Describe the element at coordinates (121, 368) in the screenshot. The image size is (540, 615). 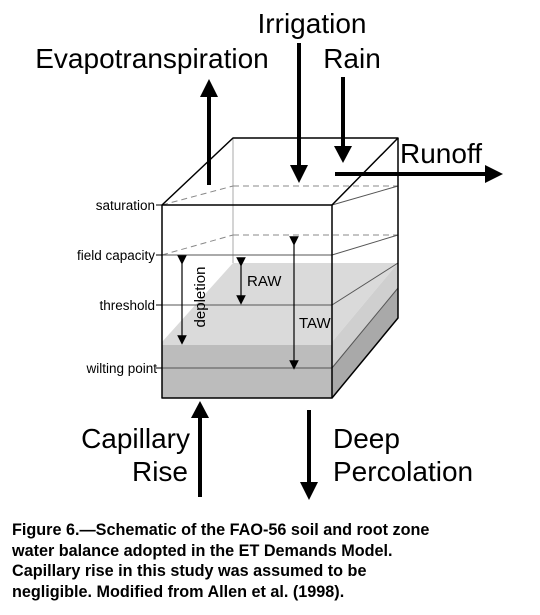
I see `wilting-point-label: wilting point` at that location.